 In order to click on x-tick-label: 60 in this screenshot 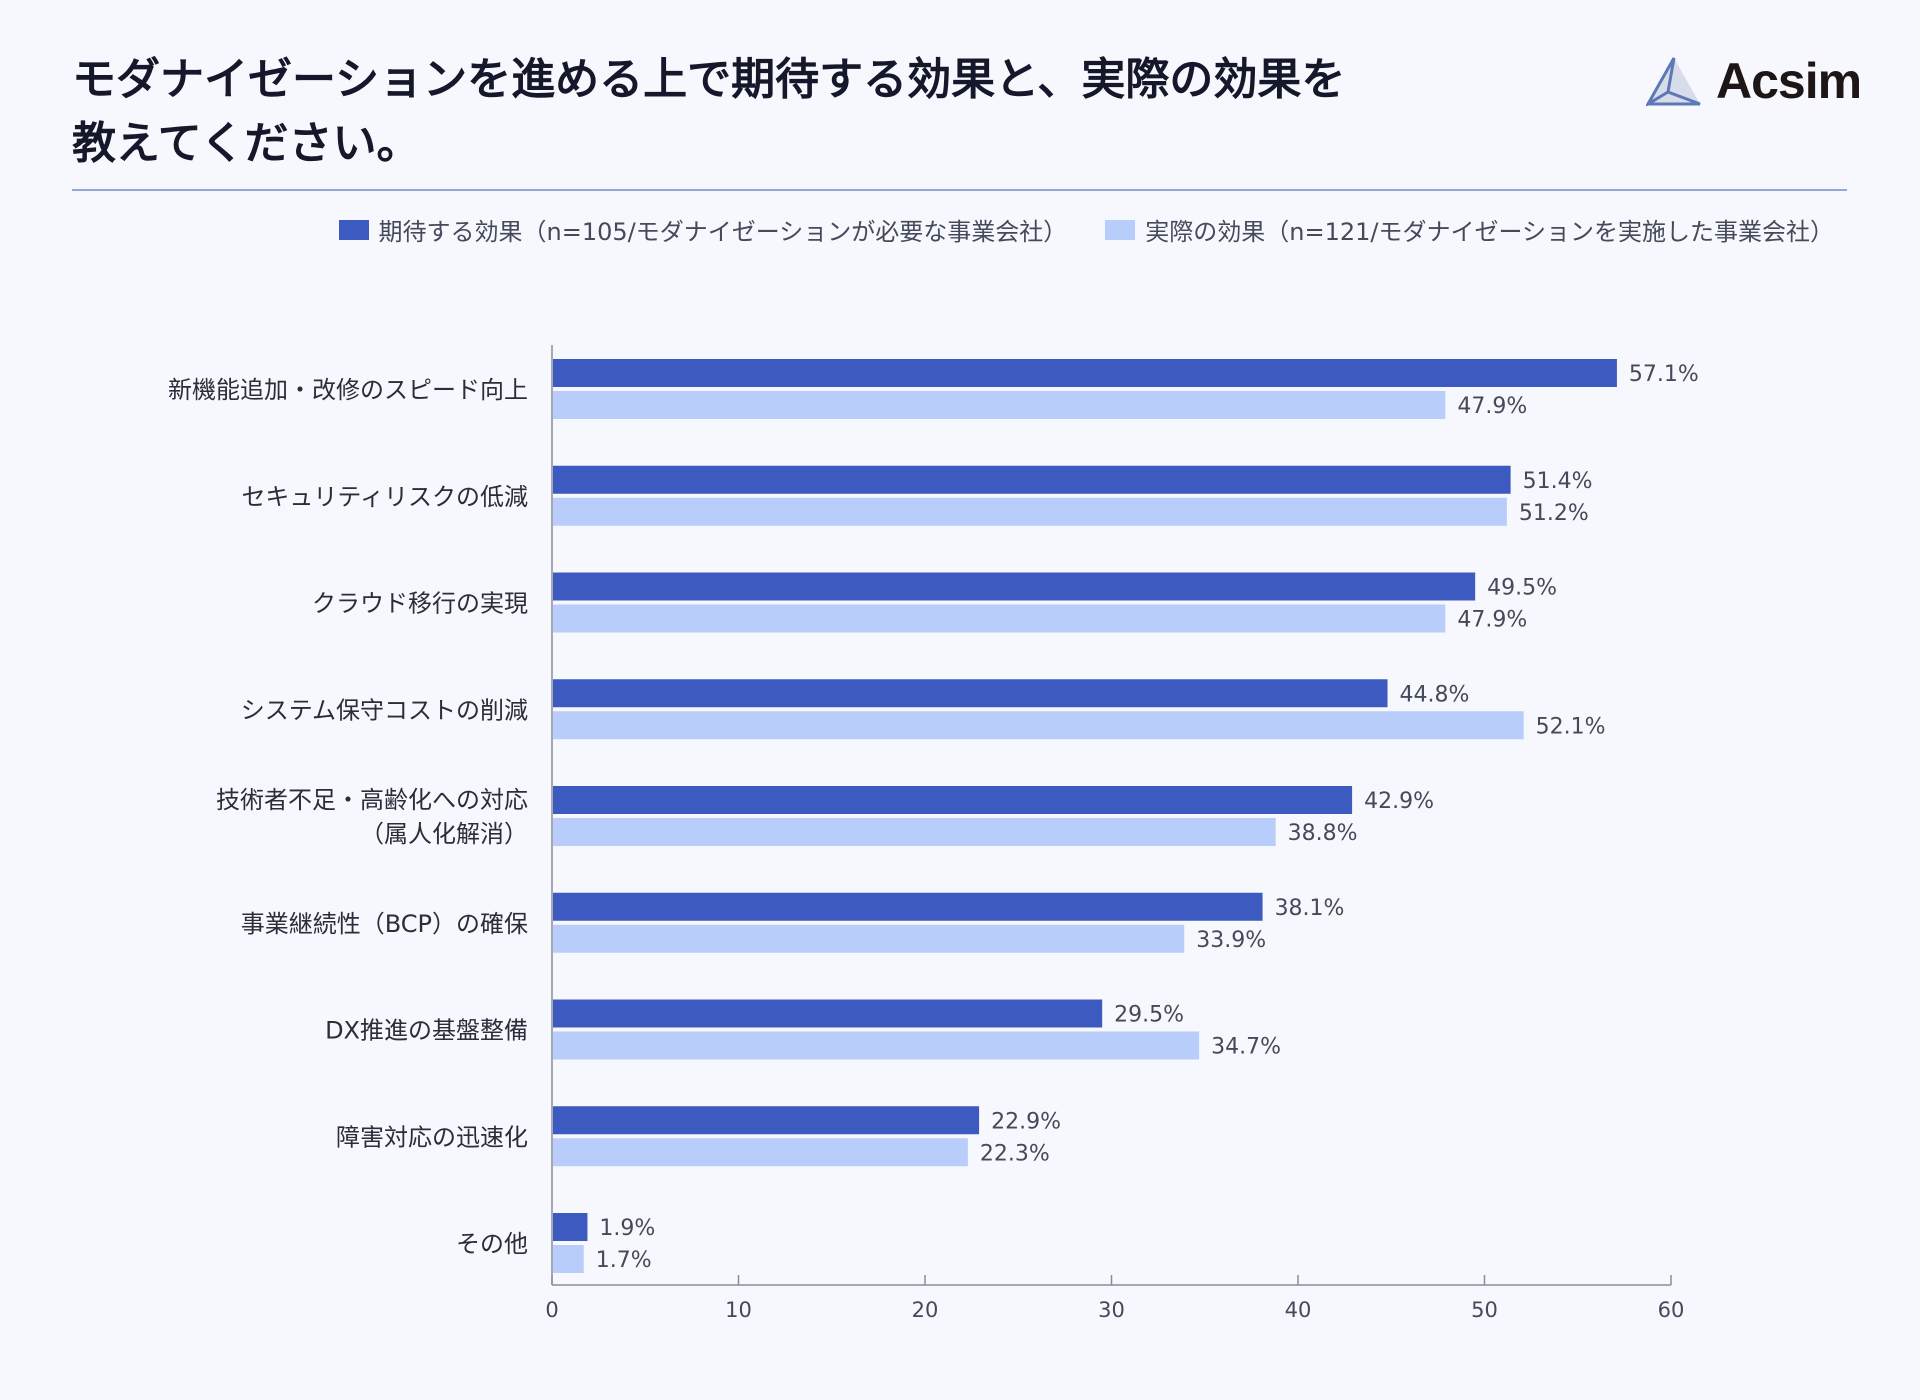, I will do `click(1671, 1310)`.